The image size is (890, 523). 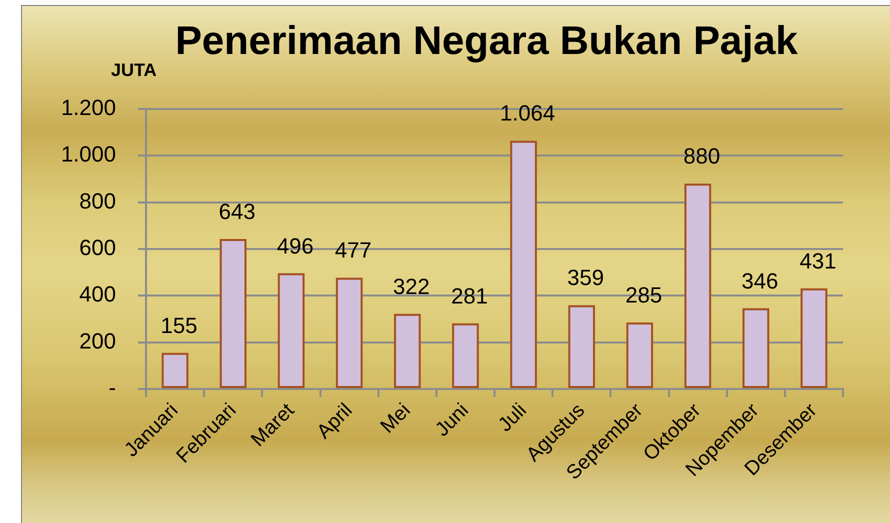 I want to click on y-tick-label: 800, so click(x=97, y=201).